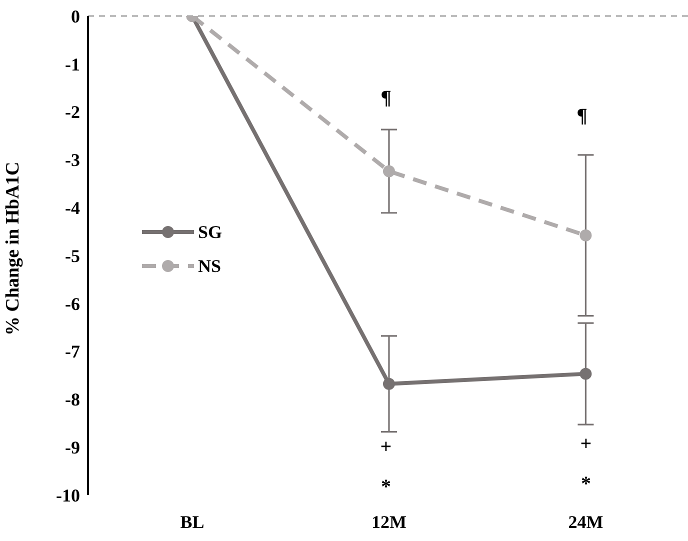  What do you see at coordinates (72, 447) in the screenshot?
I see `y-tick-label: -9` at bounding box center [72, 447].